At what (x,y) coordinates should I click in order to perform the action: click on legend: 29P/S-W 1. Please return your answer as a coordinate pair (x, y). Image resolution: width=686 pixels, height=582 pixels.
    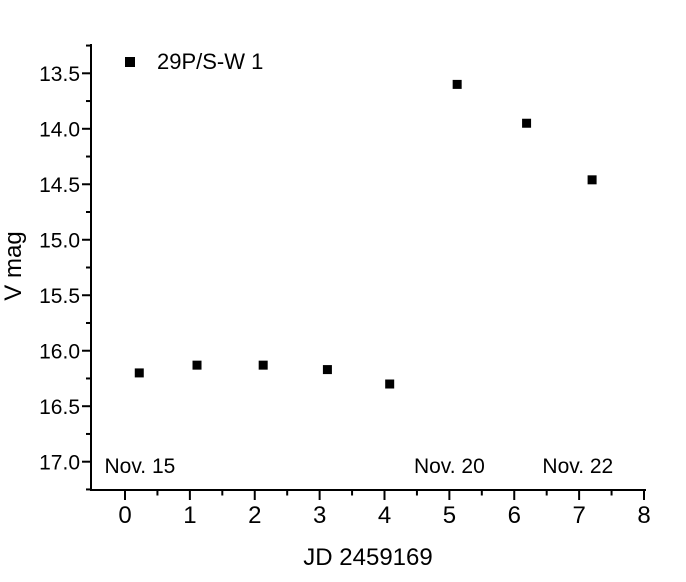
    Looking at the image, I should click on (194, 61).